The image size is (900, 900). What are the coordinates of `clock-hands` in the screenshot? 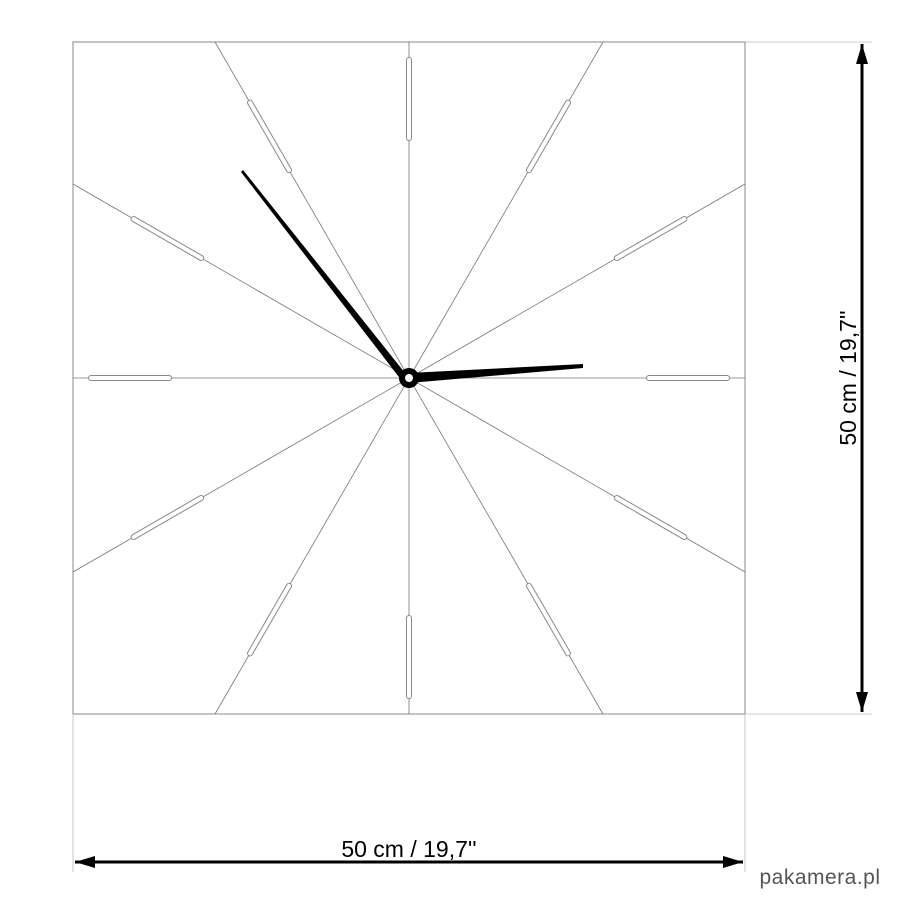 It's located at (412, 279).